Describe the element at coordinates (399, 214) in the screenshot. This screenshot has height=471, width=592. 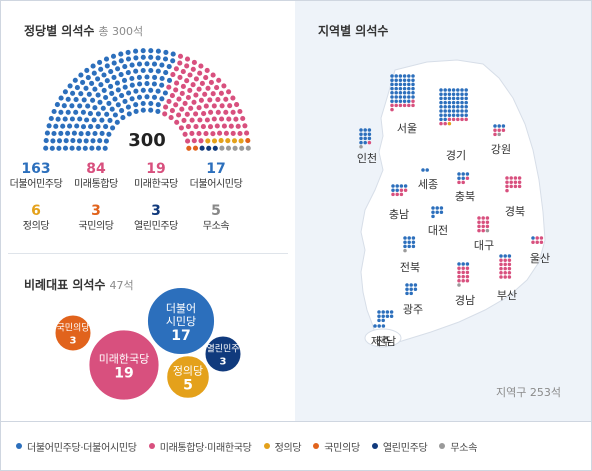
I see `region-label: 충남` at that location.